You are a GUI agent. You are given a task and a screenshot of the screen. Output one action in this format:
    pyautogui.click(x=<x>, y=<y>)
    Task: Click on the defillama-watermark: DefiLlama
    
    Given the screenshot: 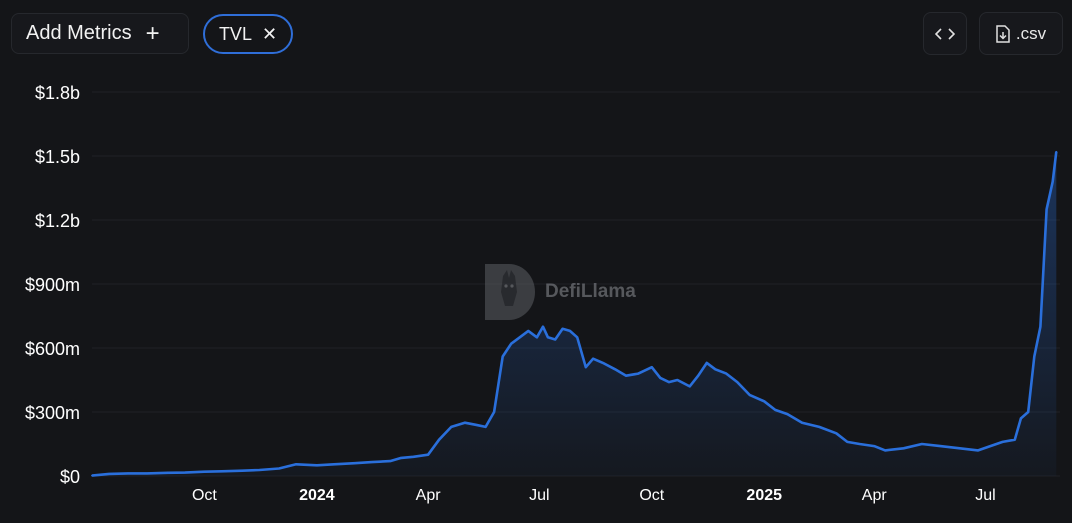 What is the action you would take?
    pyautogui.click(x=558, y=292)
    